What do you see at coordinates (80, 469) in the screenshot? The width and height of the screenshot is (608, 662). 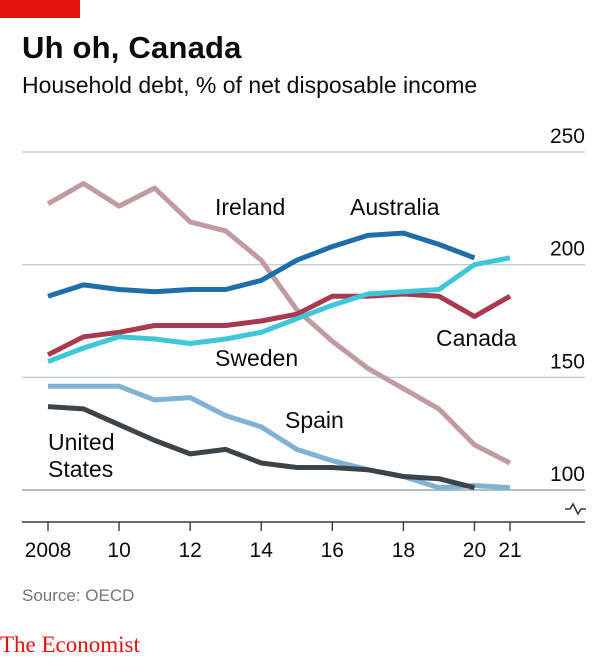 I see `series-label-united-states: States` at bounding box center [80, 469].